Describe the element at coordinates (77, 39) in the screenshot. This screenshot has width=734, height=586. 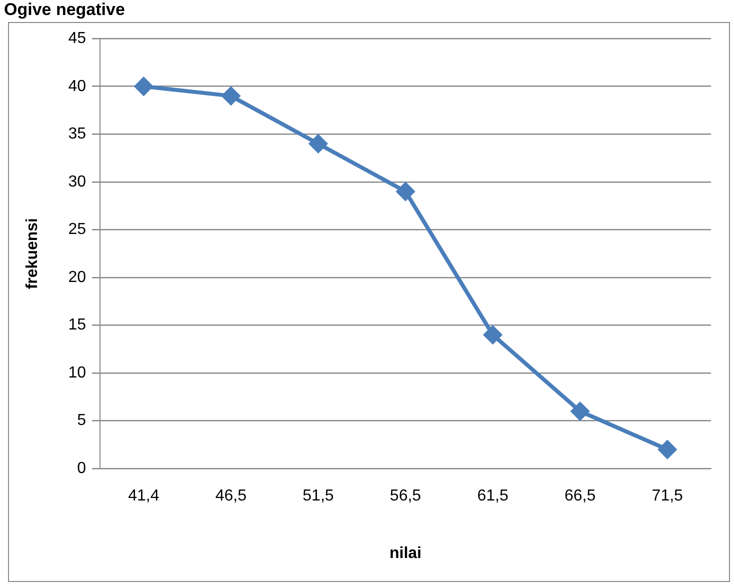
I see `y-tick-label: 45` at that location.